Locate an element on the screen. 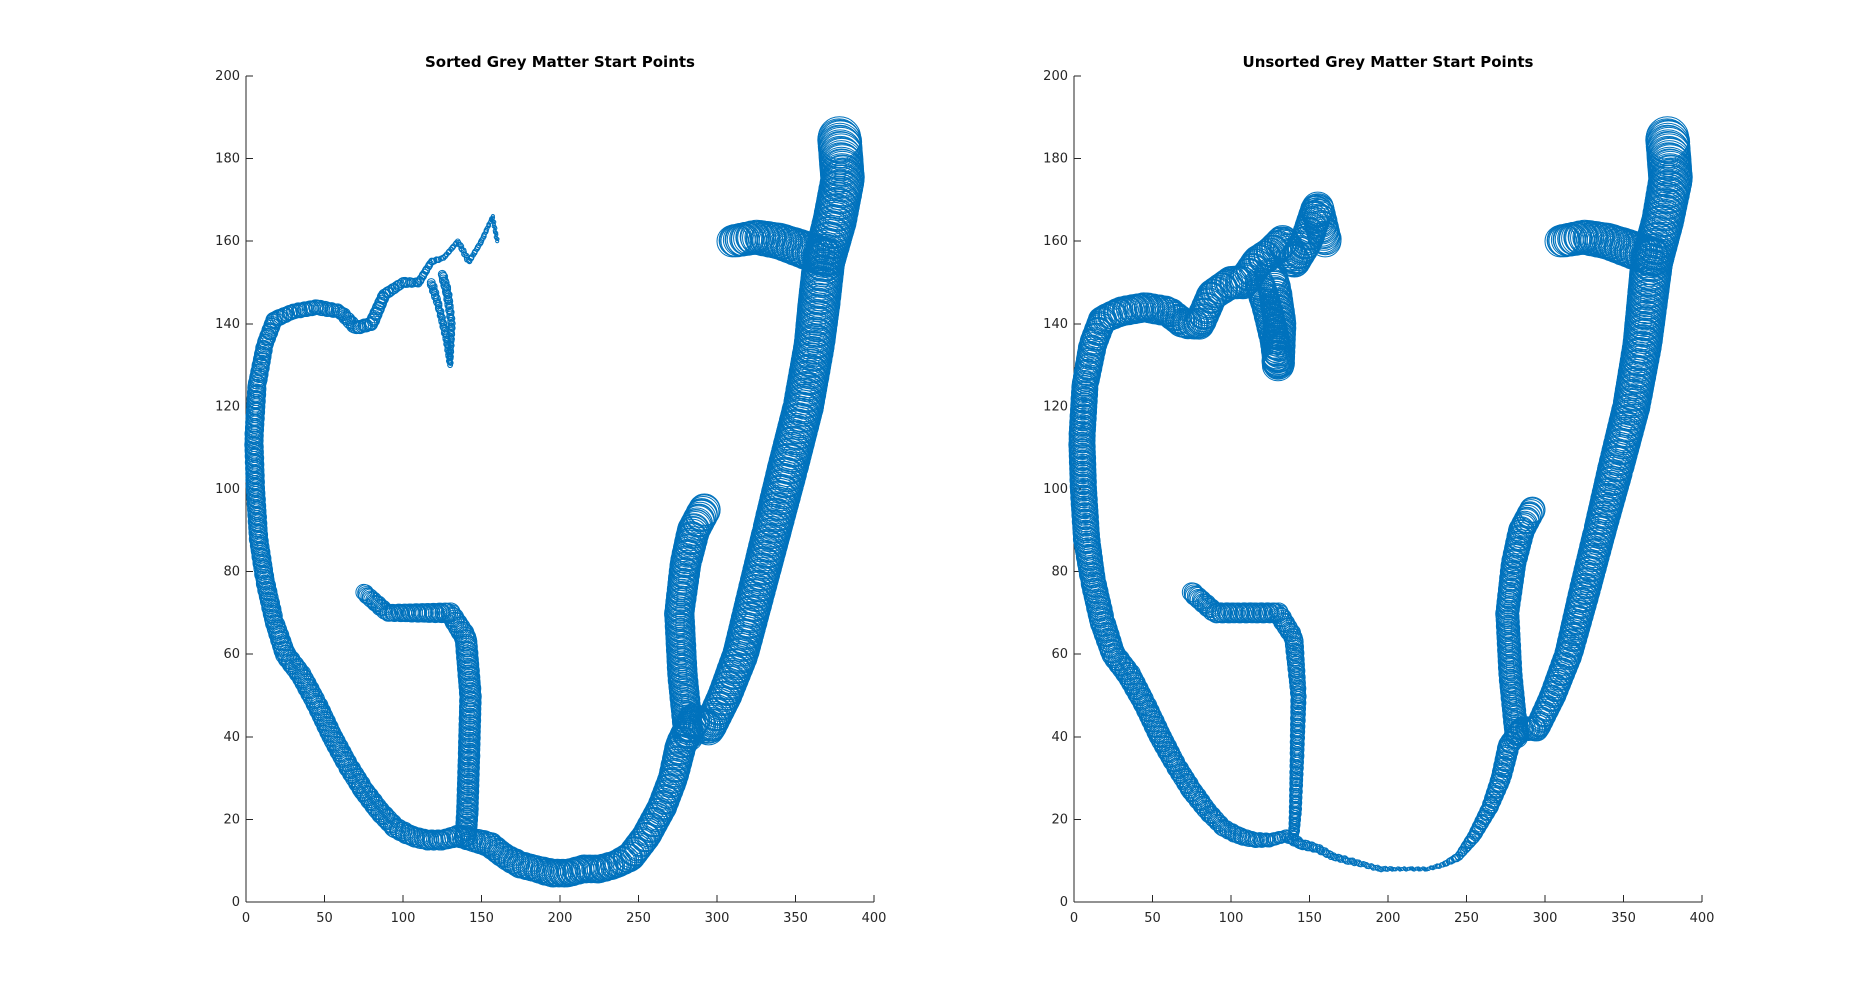  y-tick-label: 20 is located at coordinates (1059, 819).